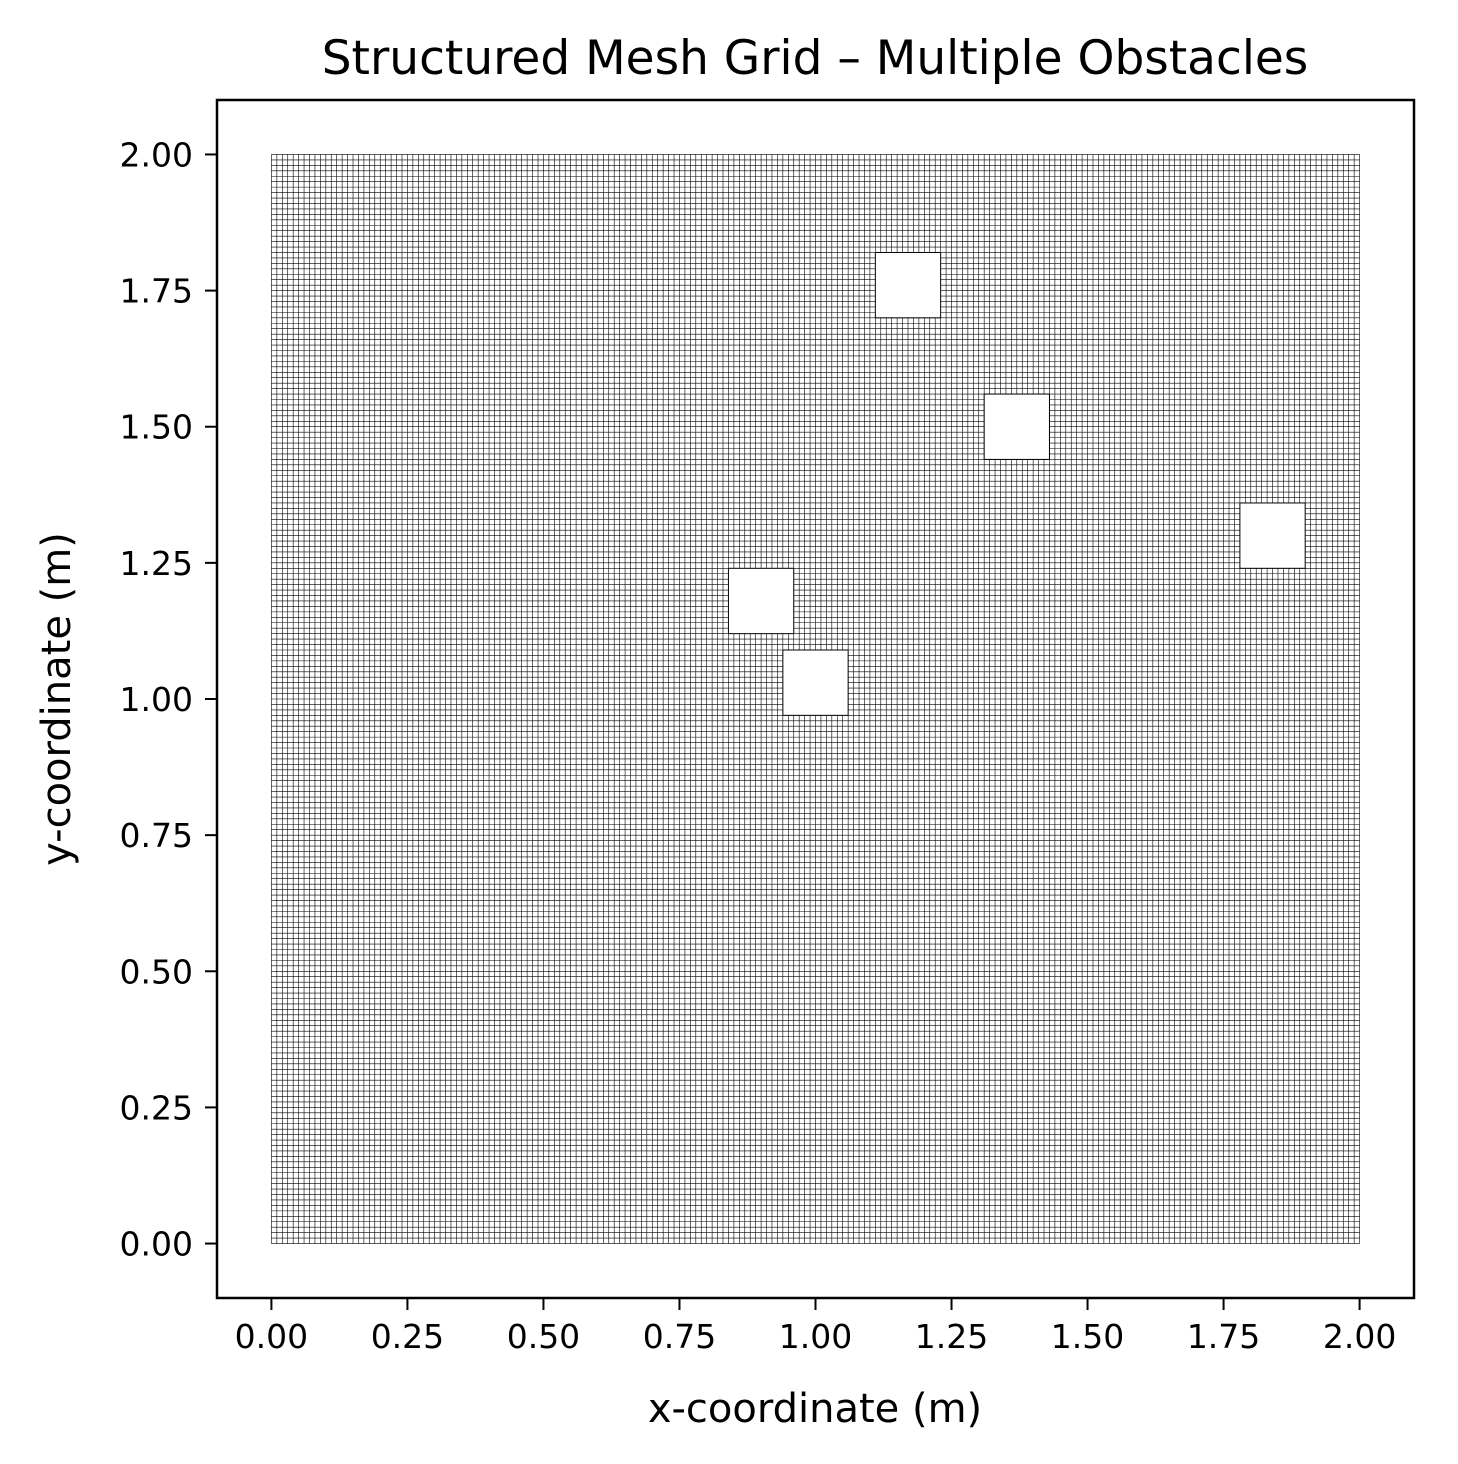 This screenshot has height=1464, width=1458. I want to click on y-tick-label: 1.00, so click(156, 699).